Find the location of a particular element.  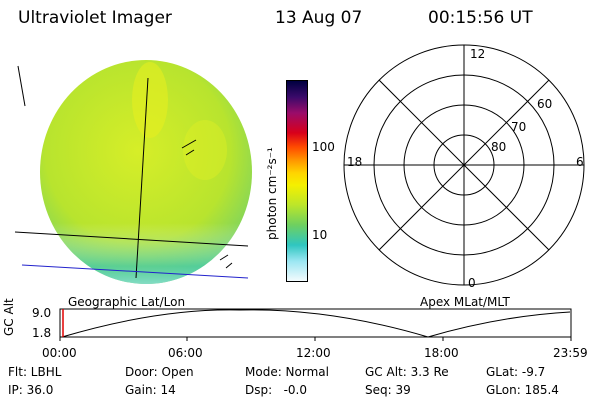

status-dsp: Dsp: -0.0 is located at coordinates (276, 390).